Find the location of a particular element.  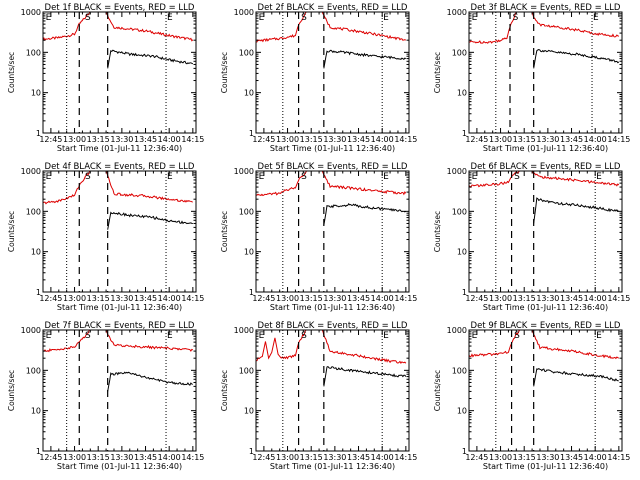

panel-title: Det 4f BLACK = Events, RED = LLD is located at coordinates (120, 167).